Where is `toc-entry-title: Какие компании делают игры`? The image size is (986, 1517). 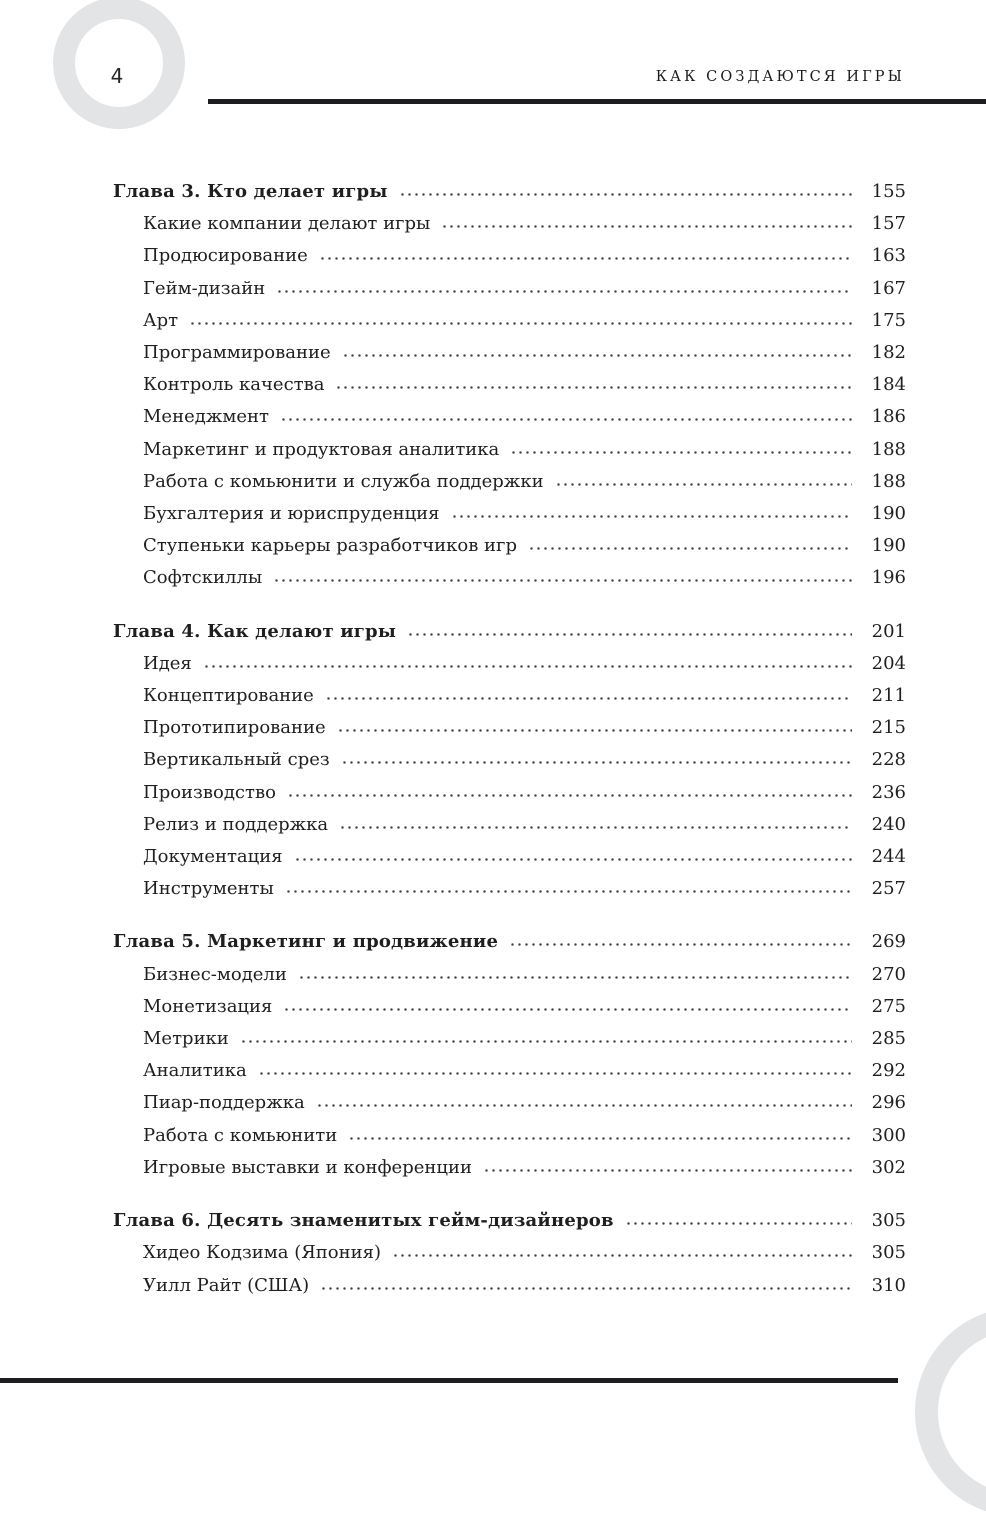 toc-entry-title: Какие компании делают игры is located at coordinates (287, 224).